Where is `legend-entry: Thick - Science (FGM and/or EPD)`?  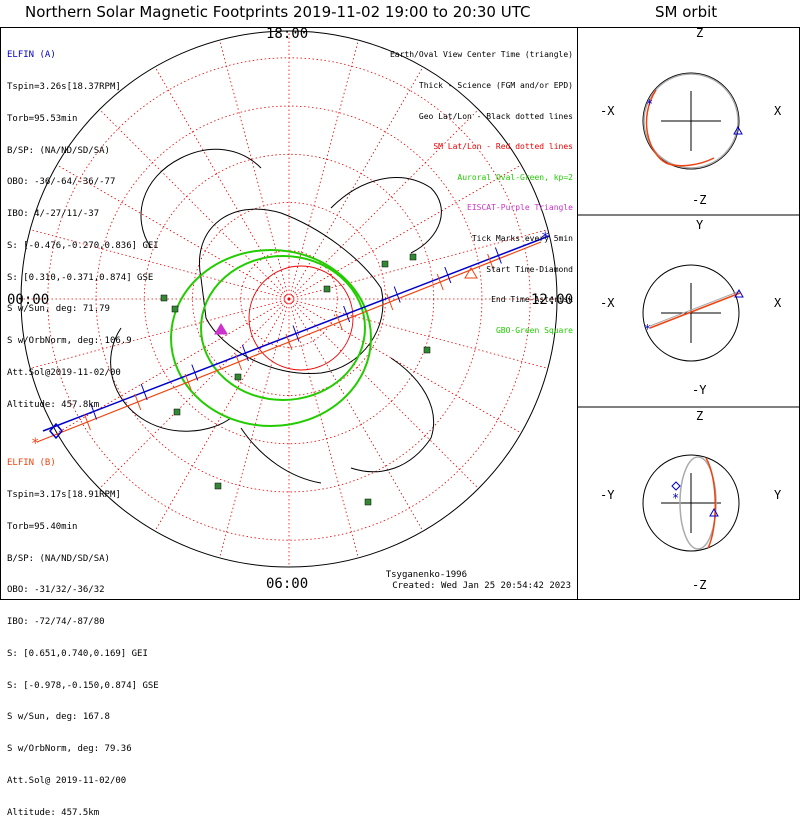
legend-entry: Thick - Science (FGM and/or EPD) is located at coordinates (495, 86).